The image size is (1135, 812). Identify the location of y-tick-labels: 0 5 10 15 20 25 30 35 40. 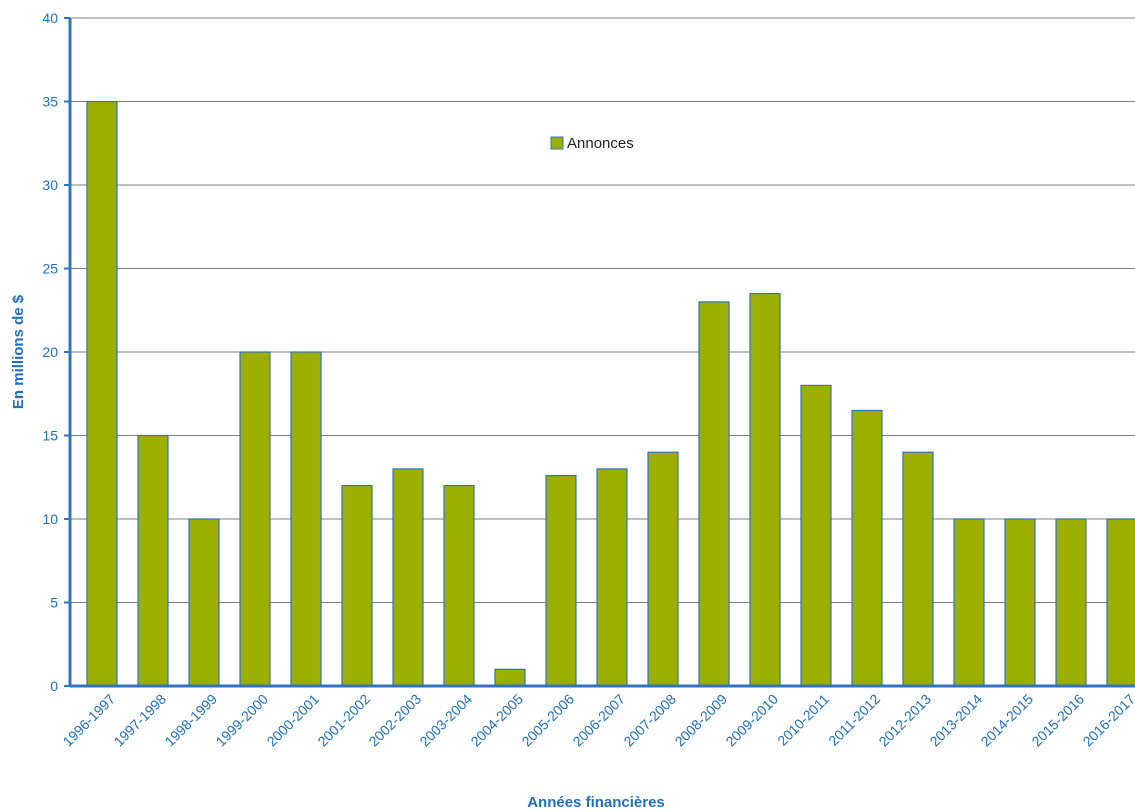
(50, 352).